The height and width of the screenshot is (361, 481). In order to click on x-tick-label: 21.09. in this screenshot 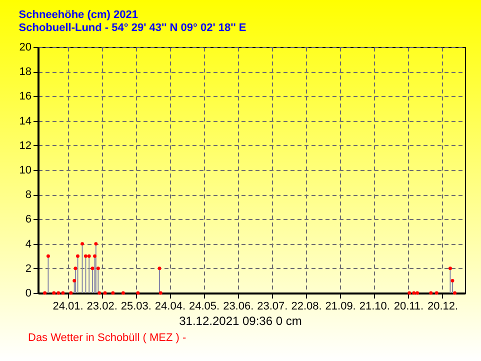, I will do `click(340, 306)`.